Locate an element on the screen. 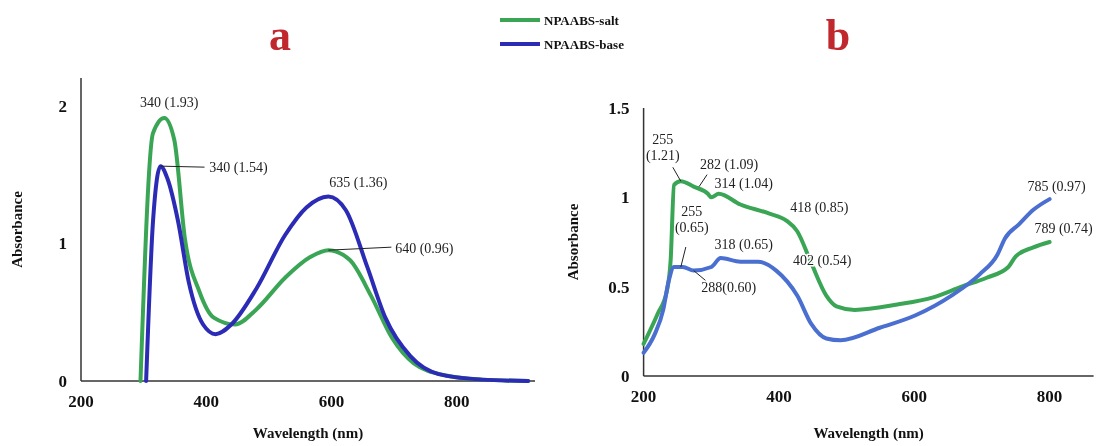 The width and height of the screenshot is (1103, 446). annotation: 418 (0.85) is located at coordinates (819, 207).